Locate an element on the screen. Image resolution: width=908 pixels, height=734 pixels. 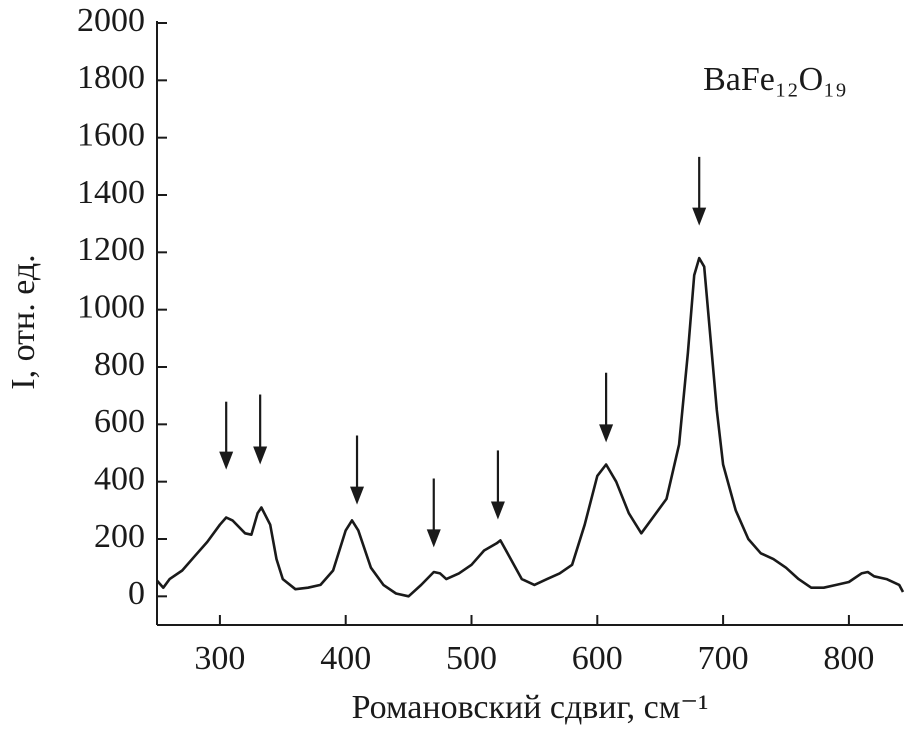
y-axis-label: I, отн. ед. is located at coordinates (23, 321).